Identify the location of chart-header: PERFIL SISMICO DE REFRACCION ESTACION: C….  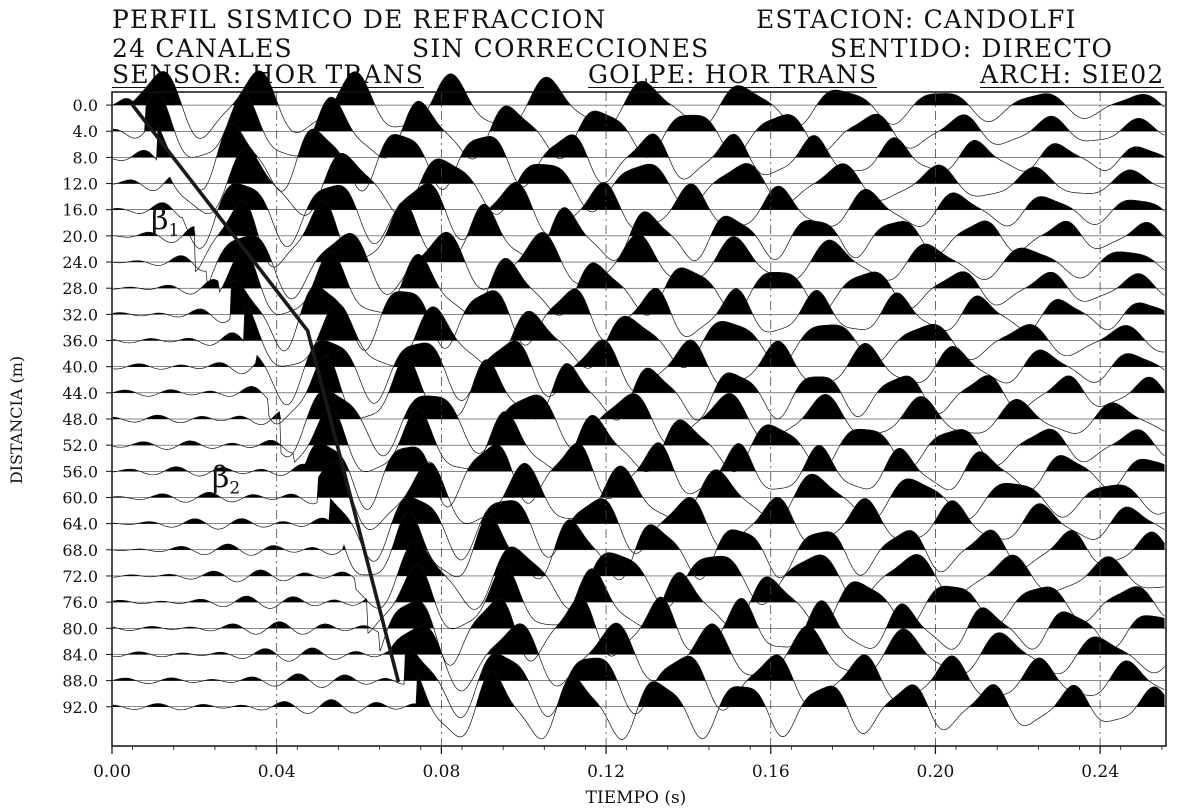
(598, 46).